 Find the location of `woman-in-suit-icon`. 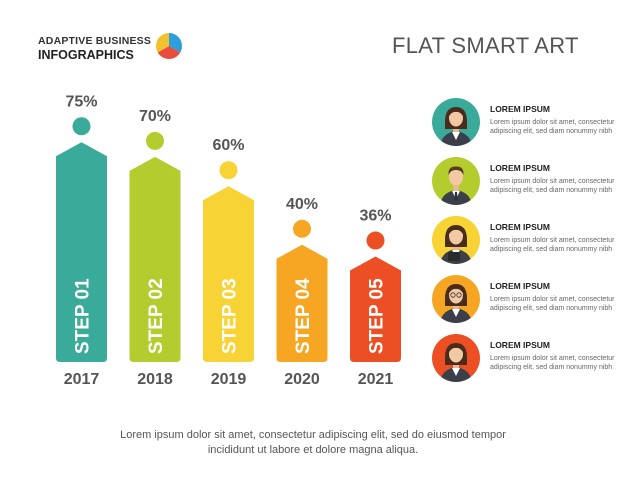

woman-in-suit-icon is located at coordinates (456, 358).